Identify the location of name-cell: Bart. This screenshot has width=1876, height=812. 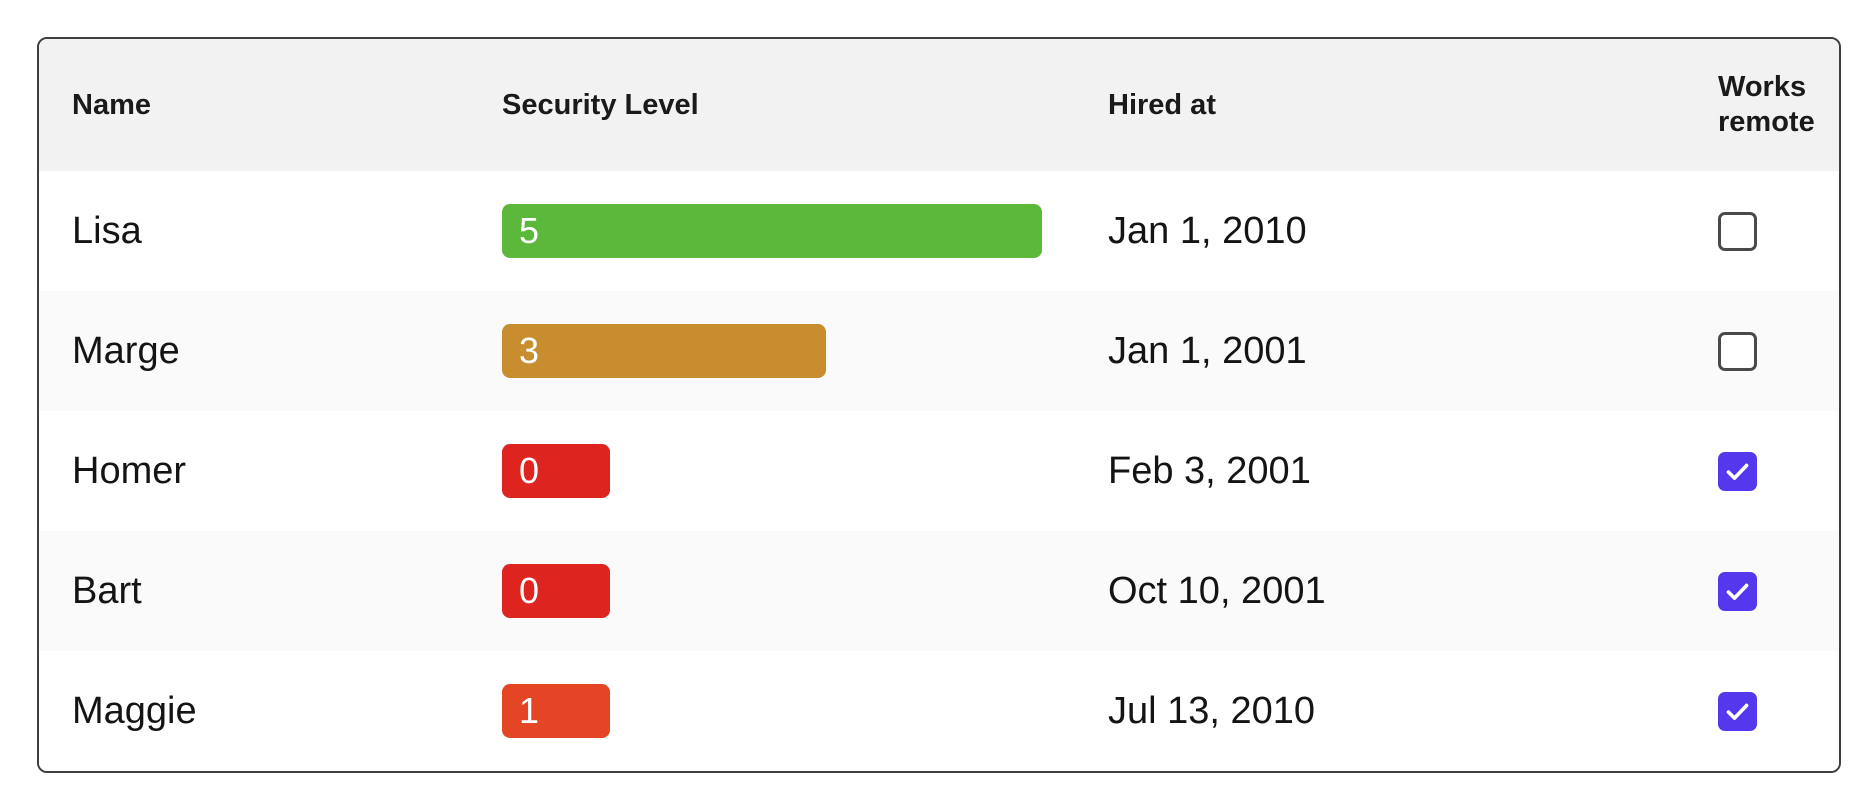
(107, 590).